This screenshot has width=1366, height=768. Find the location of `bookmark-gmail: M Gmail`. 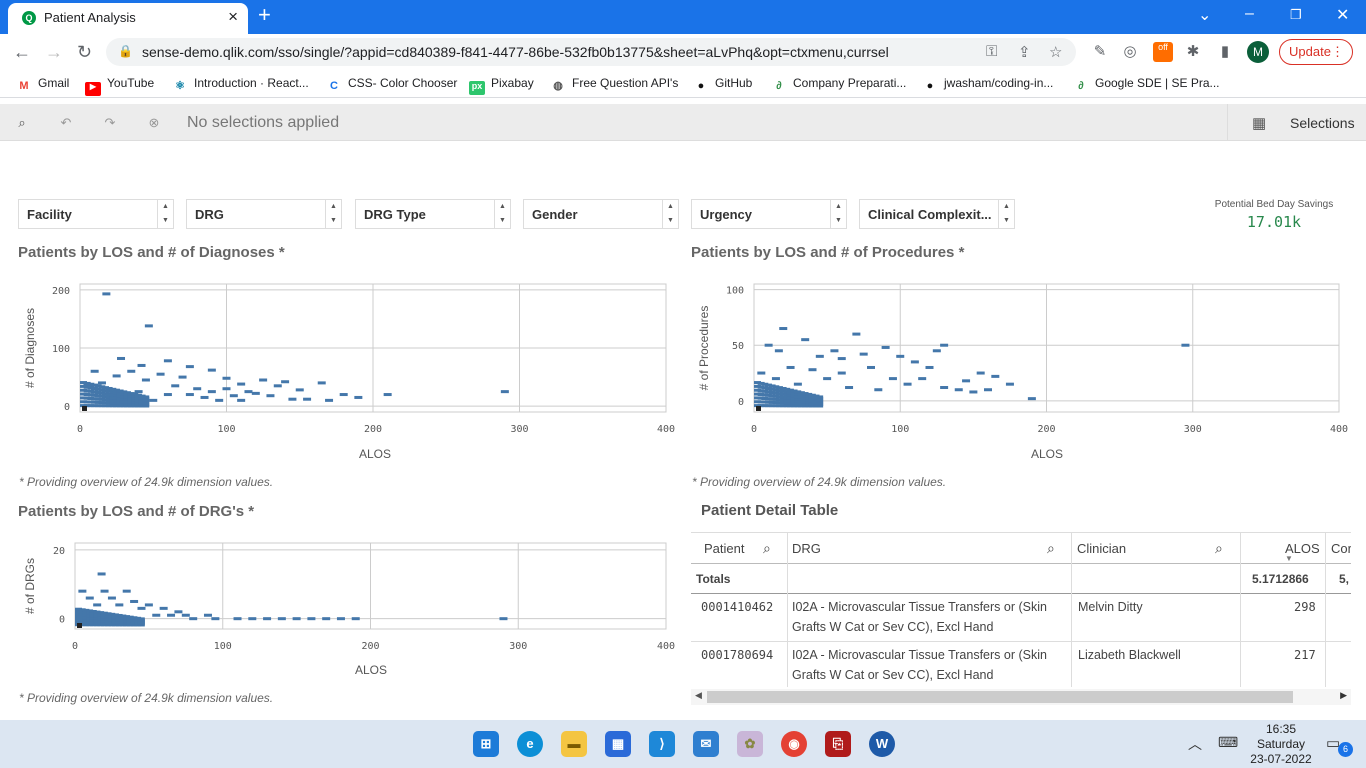

bookmark-gmail: M Gmail is located at coordinates (42, 85).